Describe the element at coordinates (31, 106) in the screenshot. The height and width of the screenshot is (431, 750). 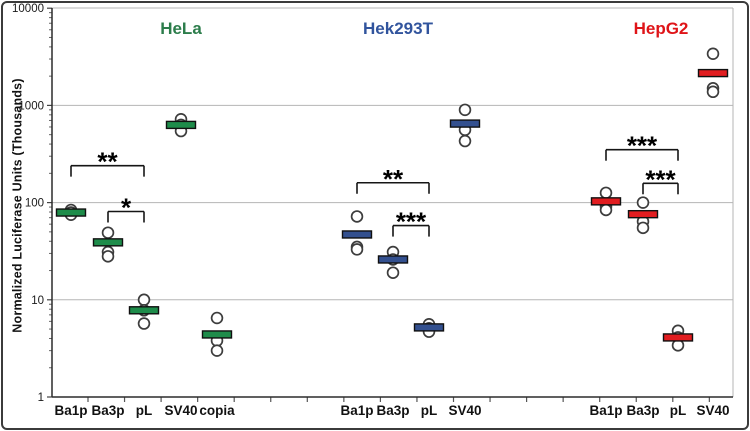
I see `y-tick-label: 1000` at that location.